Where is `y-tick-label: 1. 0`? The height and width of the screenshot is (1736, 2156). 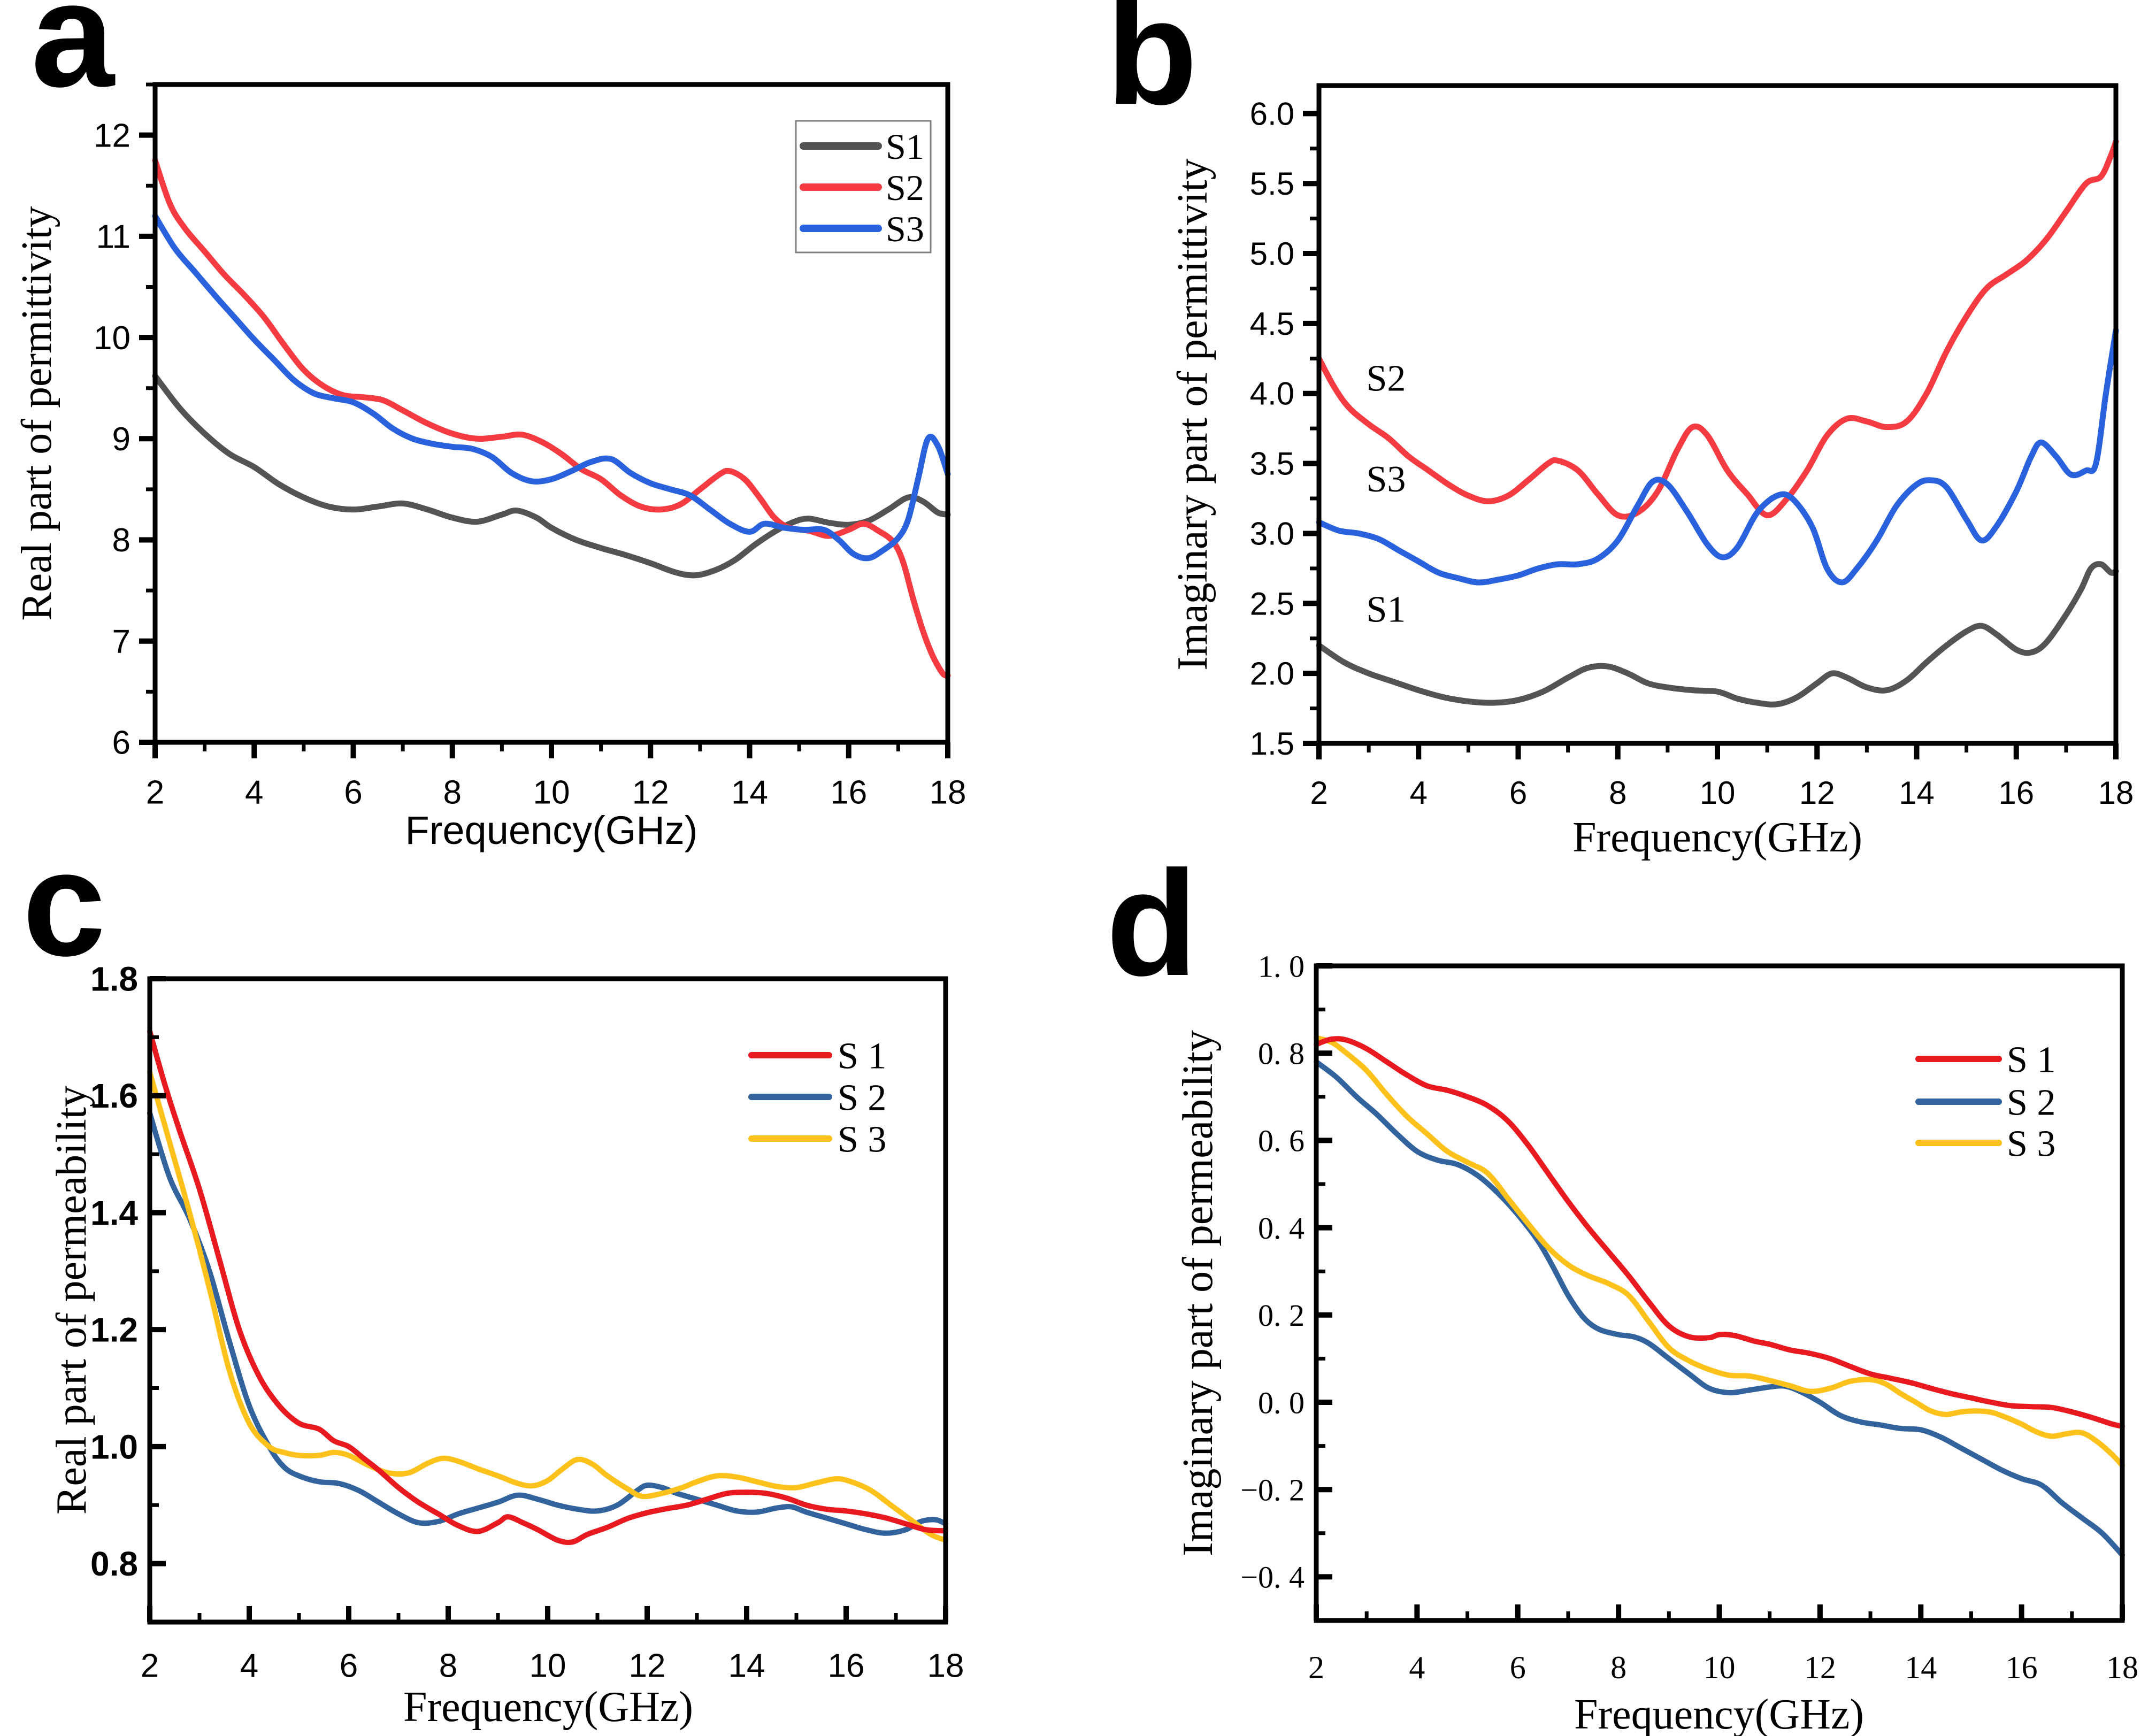
y-tick-label: 1. 0 is located at coordinates (1281, 966).